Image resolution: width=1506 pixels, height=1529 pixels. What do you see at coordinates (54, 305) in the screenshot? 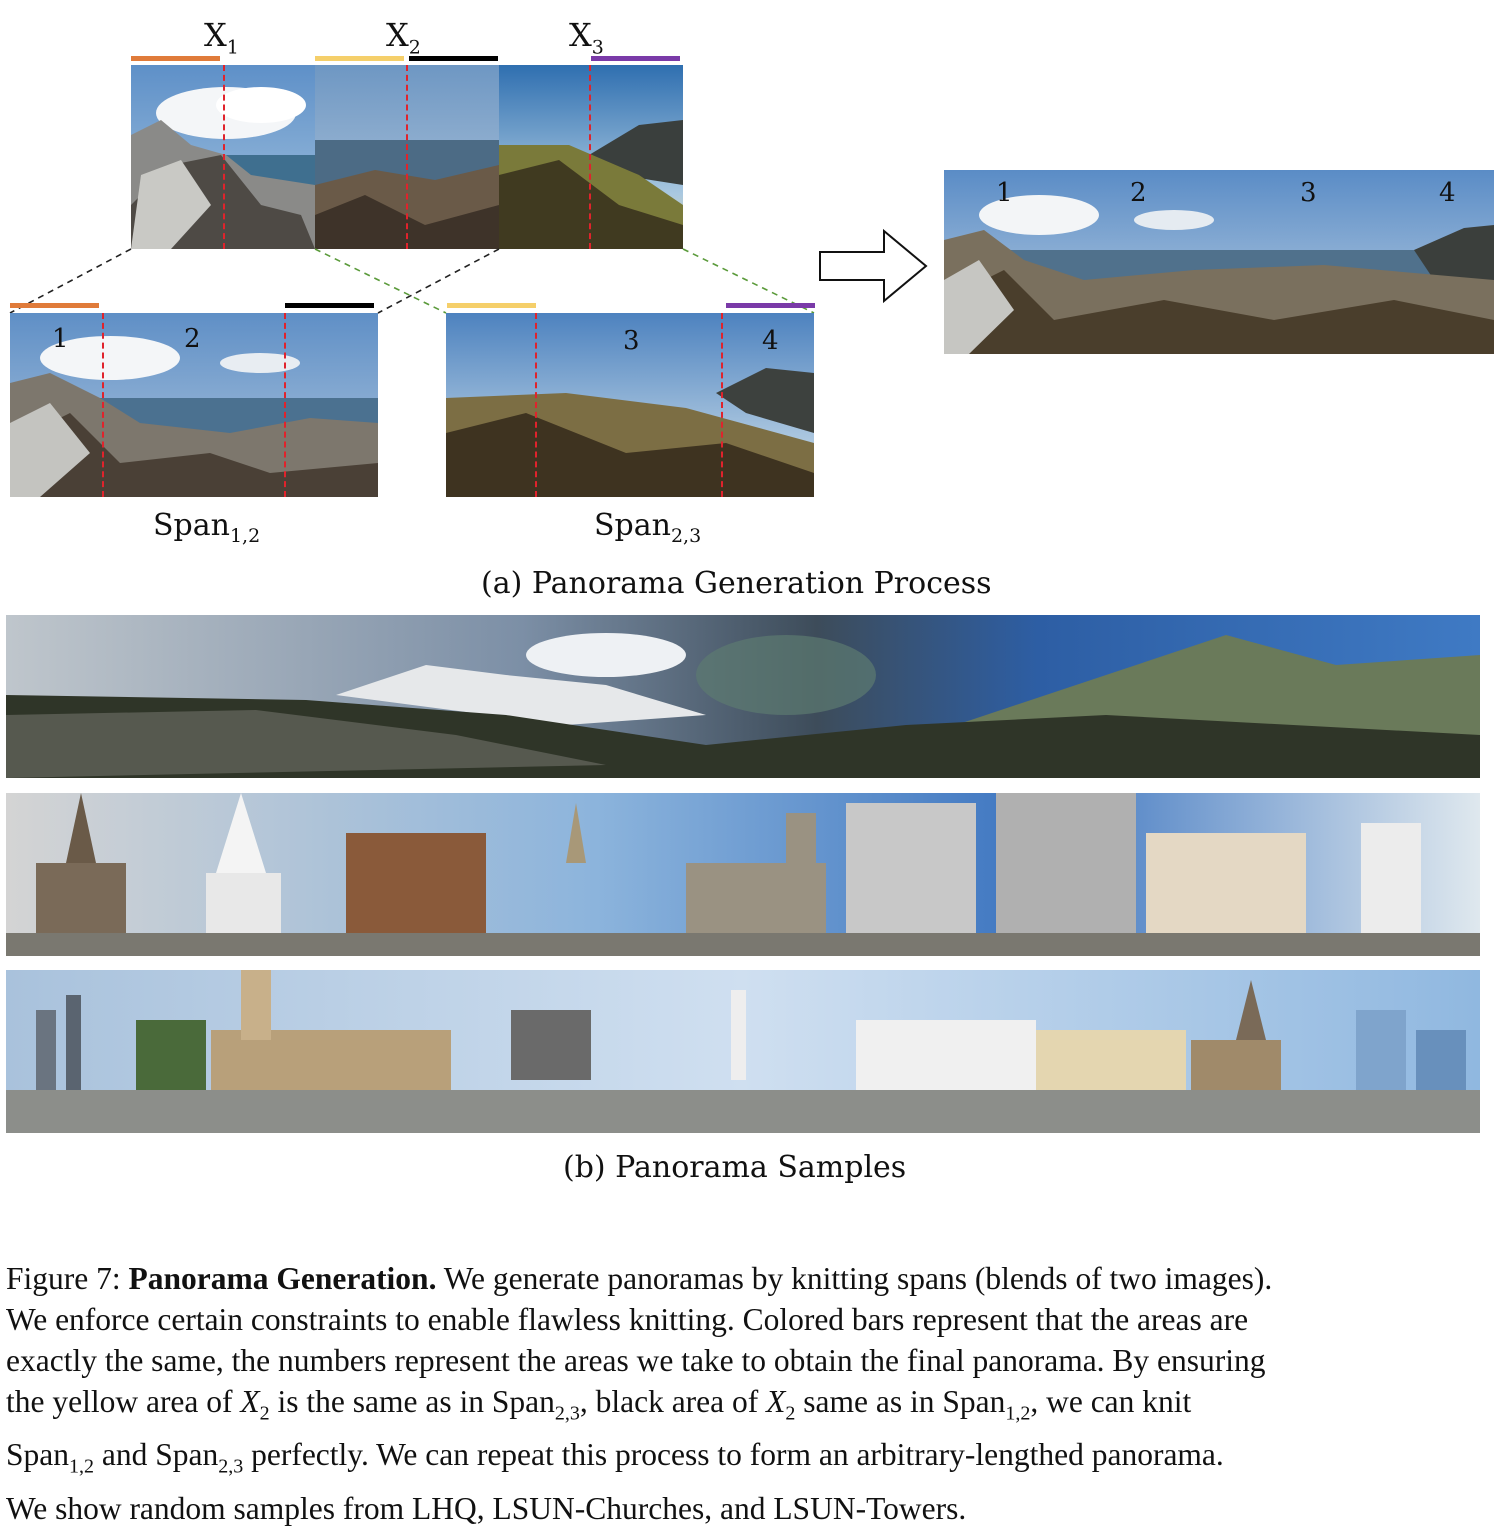
I see `orange-bar-span12` at bounding box center [54, 305].